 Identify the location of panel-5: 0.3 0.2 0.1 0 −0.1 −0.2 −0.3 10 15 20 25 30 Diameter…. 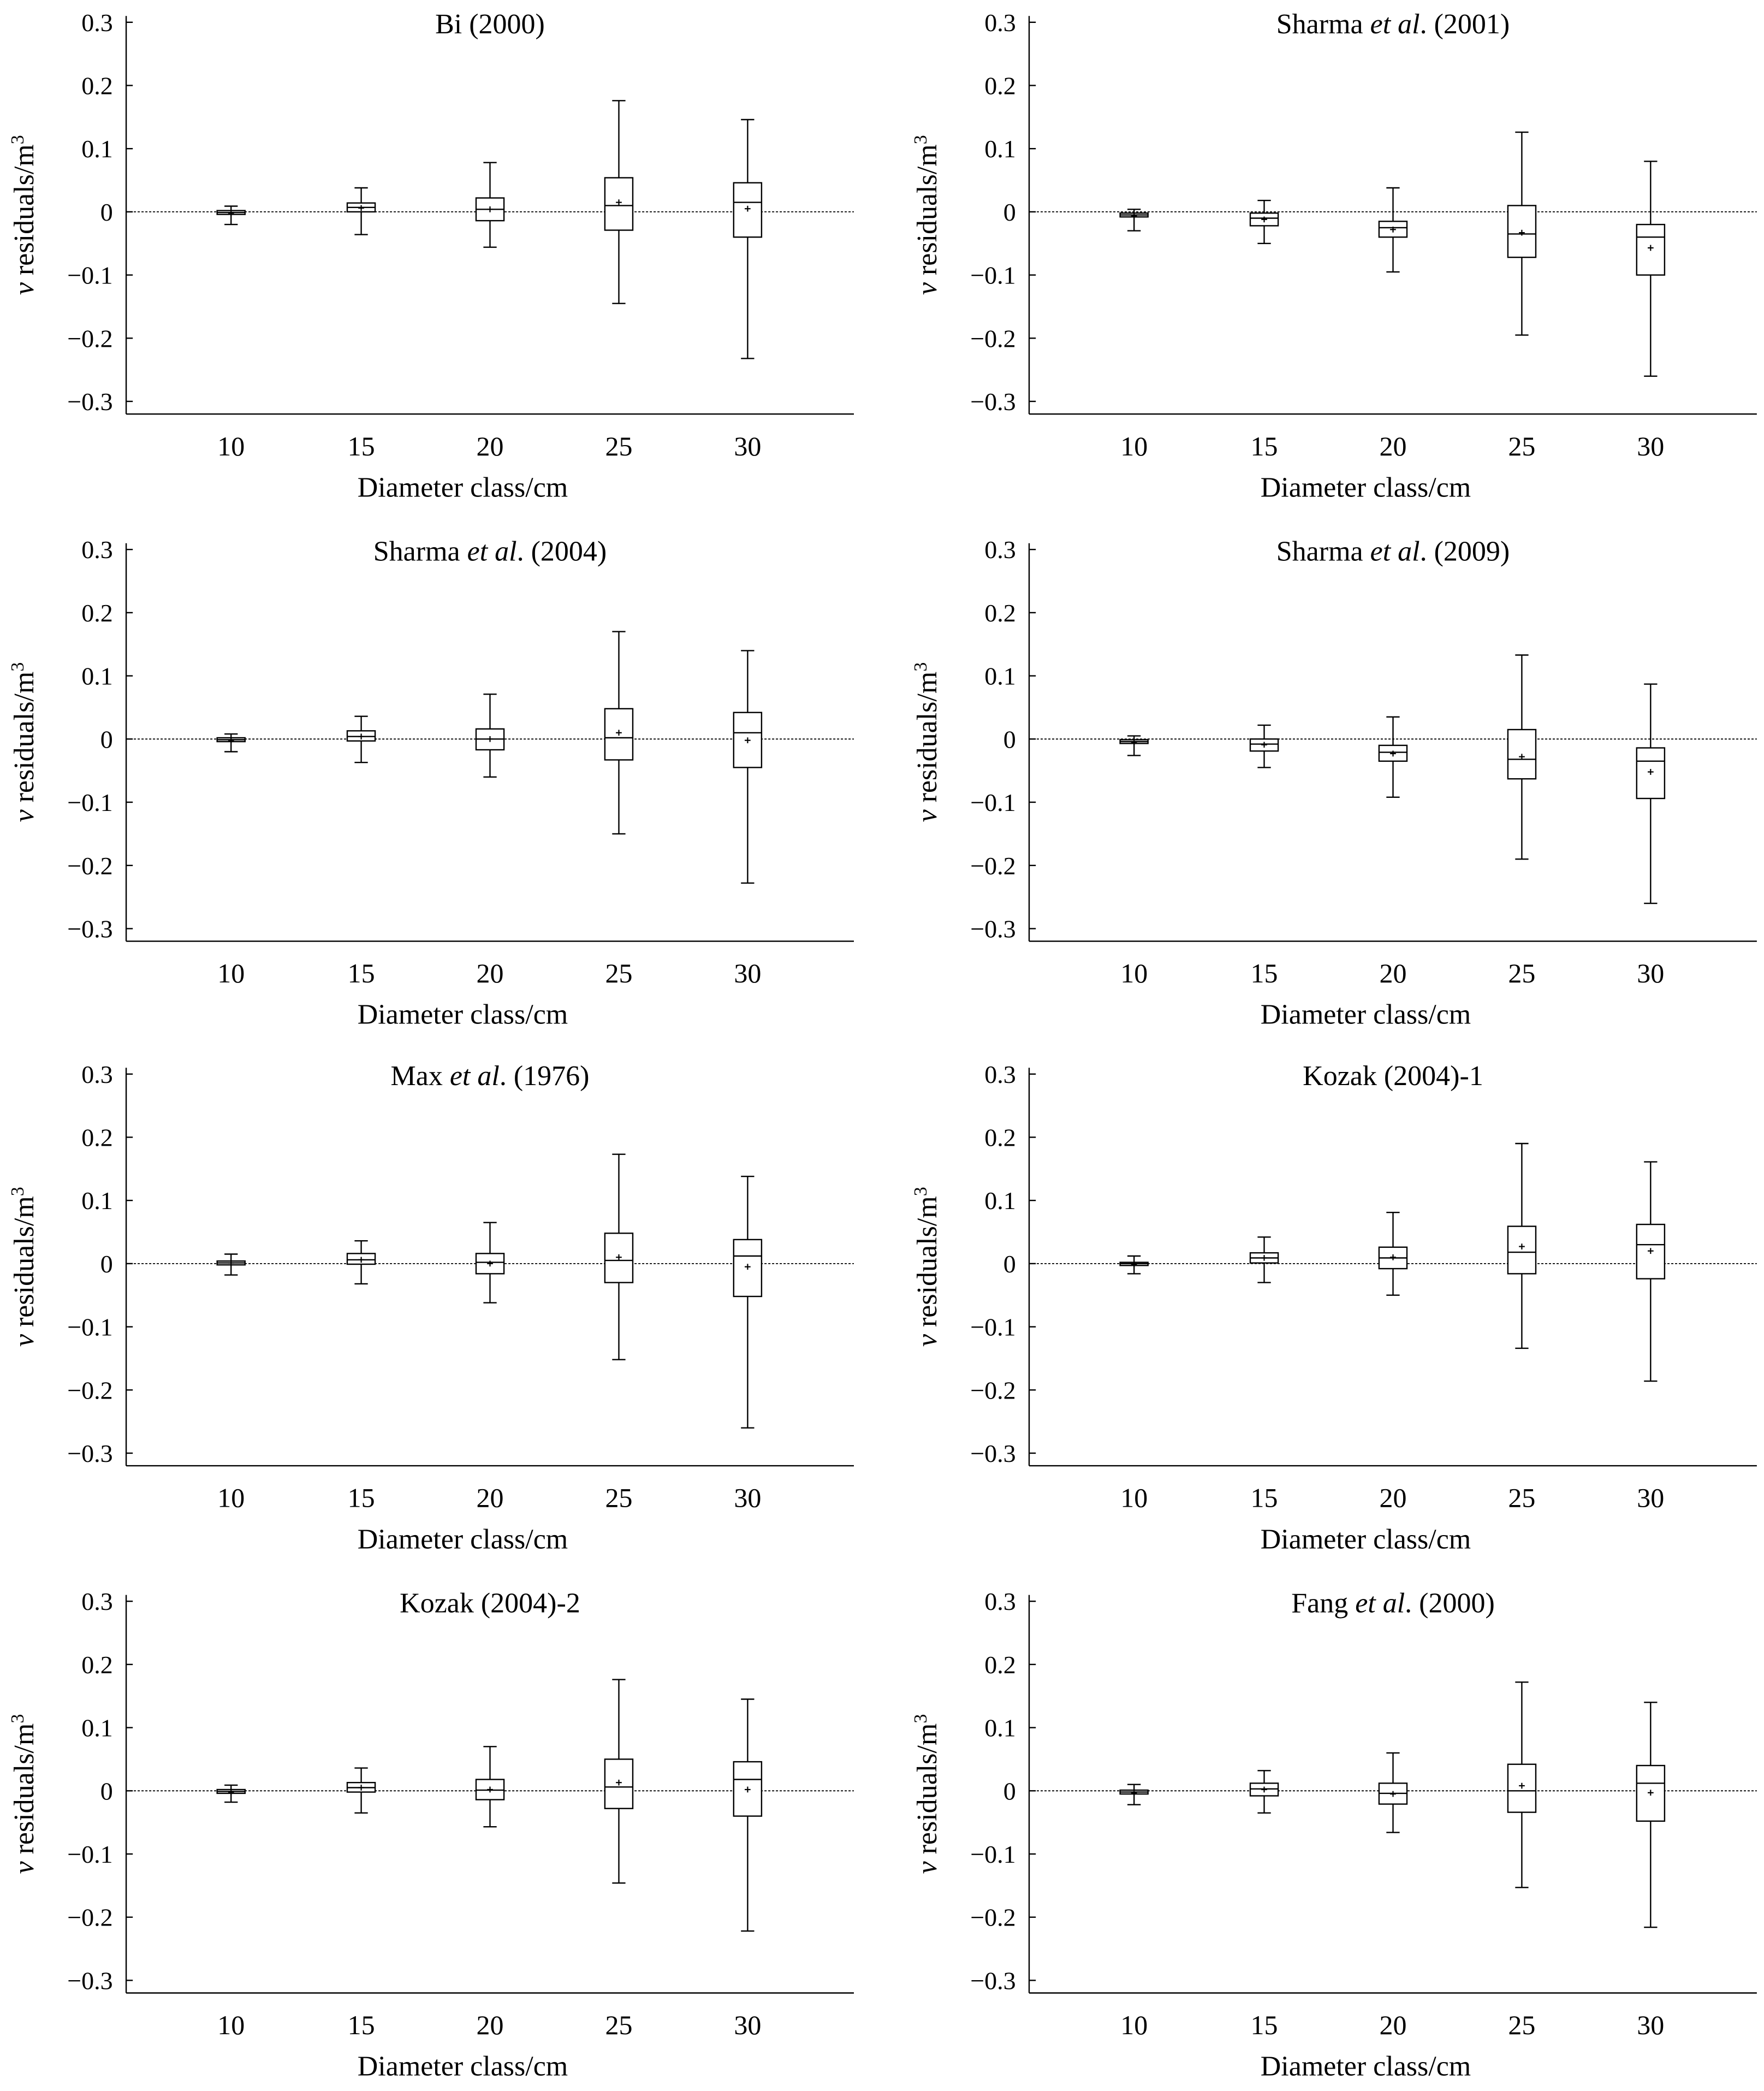
(431, 1308).